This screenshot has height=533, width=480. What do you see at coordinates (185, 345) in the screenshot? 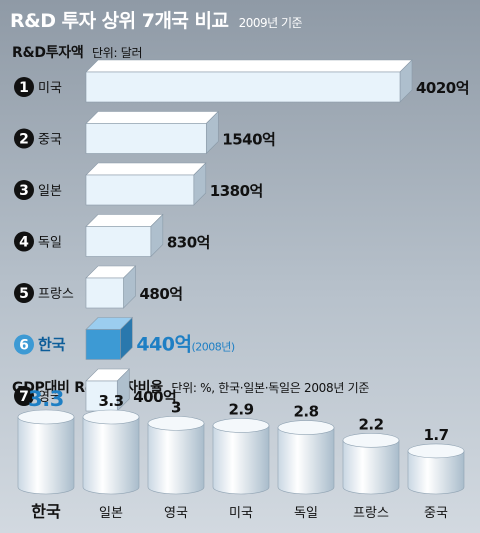
I see `value-label: 440억(2008년)` at bounding box center [185, 345].